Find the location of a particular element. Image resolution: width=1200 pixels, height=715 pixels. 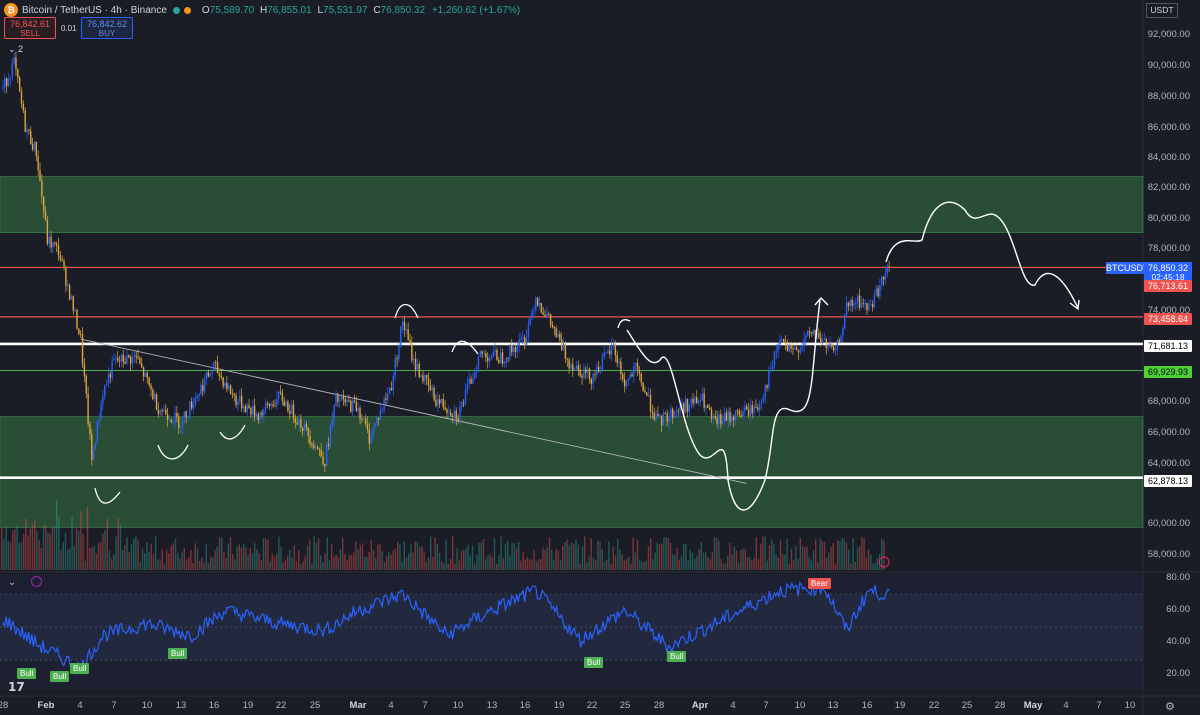

price-axis-label: 92,000.00 is located at coordinates (1168, 34).